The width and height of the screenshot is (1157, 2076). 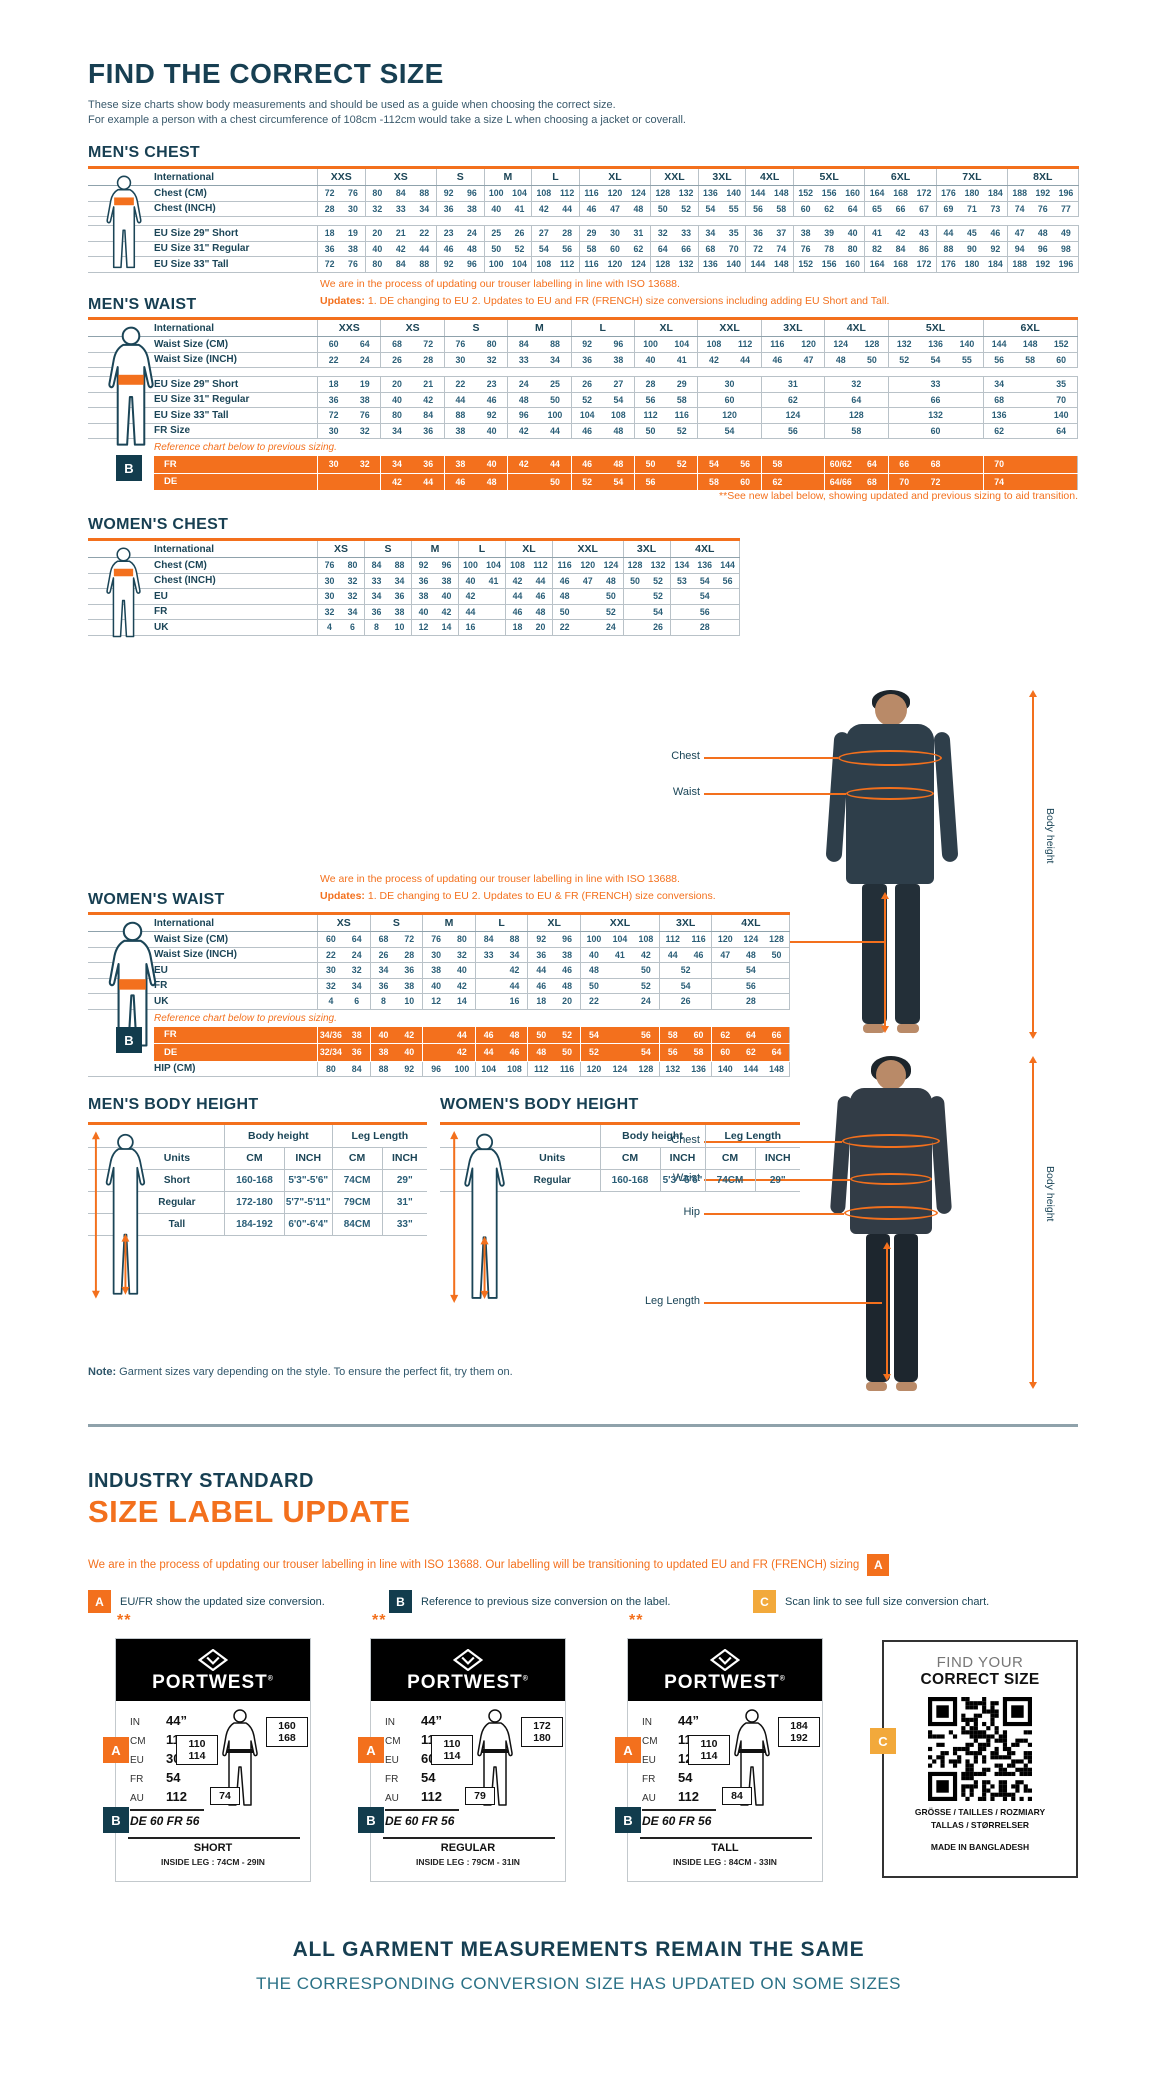 I want to click on size-value: 22, so click(x=333, y=359).